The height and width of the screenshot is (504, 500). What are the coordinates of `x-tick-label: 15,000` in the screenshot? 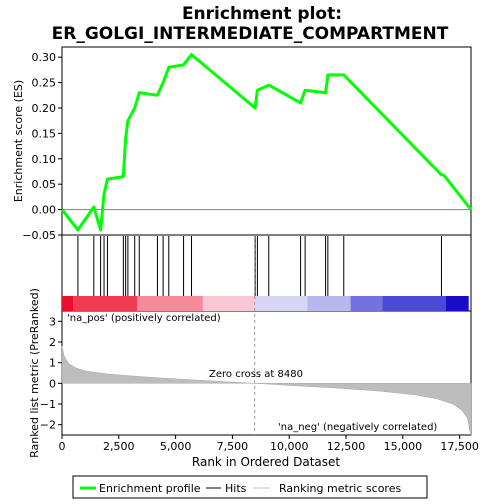 It's located at (403, 446).